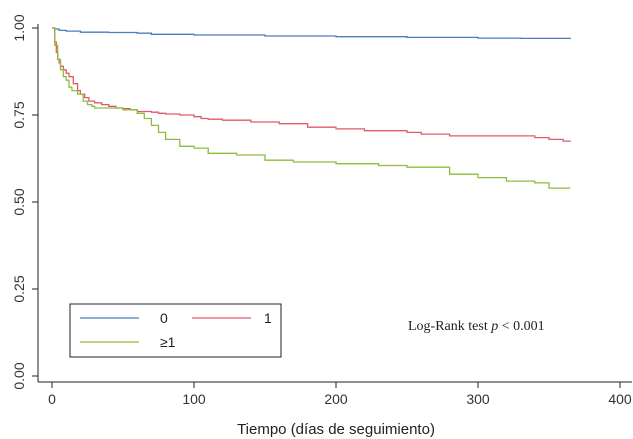 Image resolution: width=633 pixels, height=439 pixels. I want to click on y-tick-label: 1.00, so click(19, 27).